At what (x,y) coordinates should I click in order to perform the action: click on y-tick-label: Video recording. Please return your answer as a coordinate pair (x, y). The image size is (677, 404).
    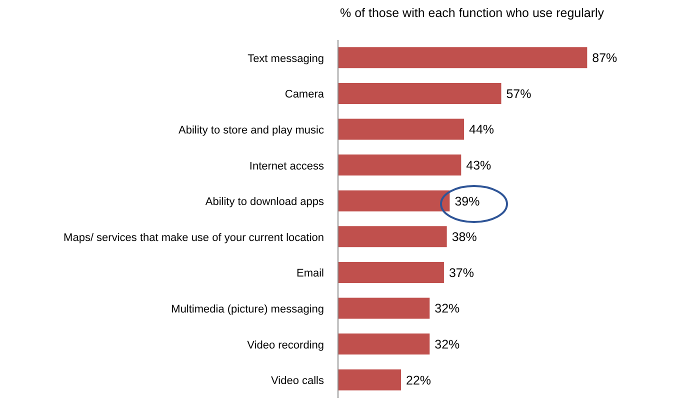
    Looking at the image, I should click on (285, 345).